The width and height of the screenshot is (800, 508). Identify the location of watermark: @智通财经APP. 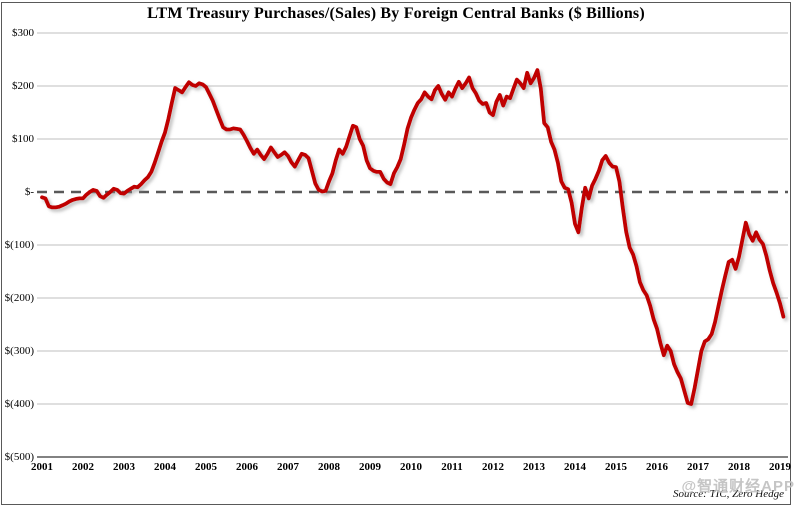
(738, 486).